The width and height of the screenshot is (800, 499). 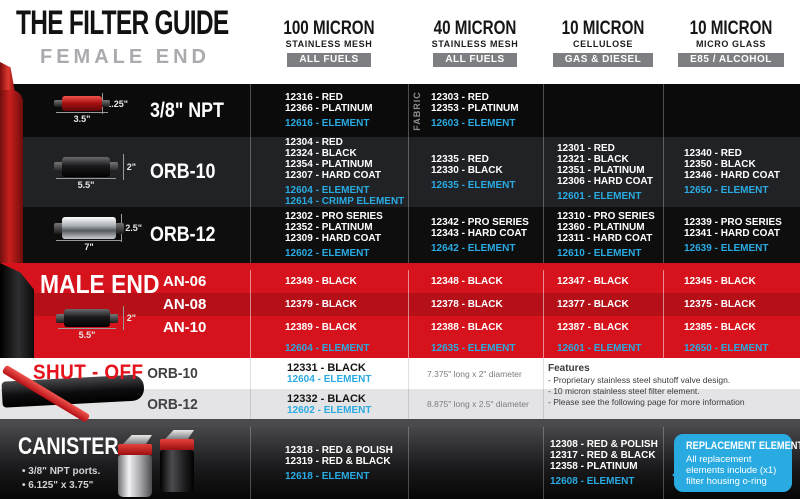 I want to click on row-label-cell: 1.25" 3.5" 3/8" NPT, so click(x=125, y=110).